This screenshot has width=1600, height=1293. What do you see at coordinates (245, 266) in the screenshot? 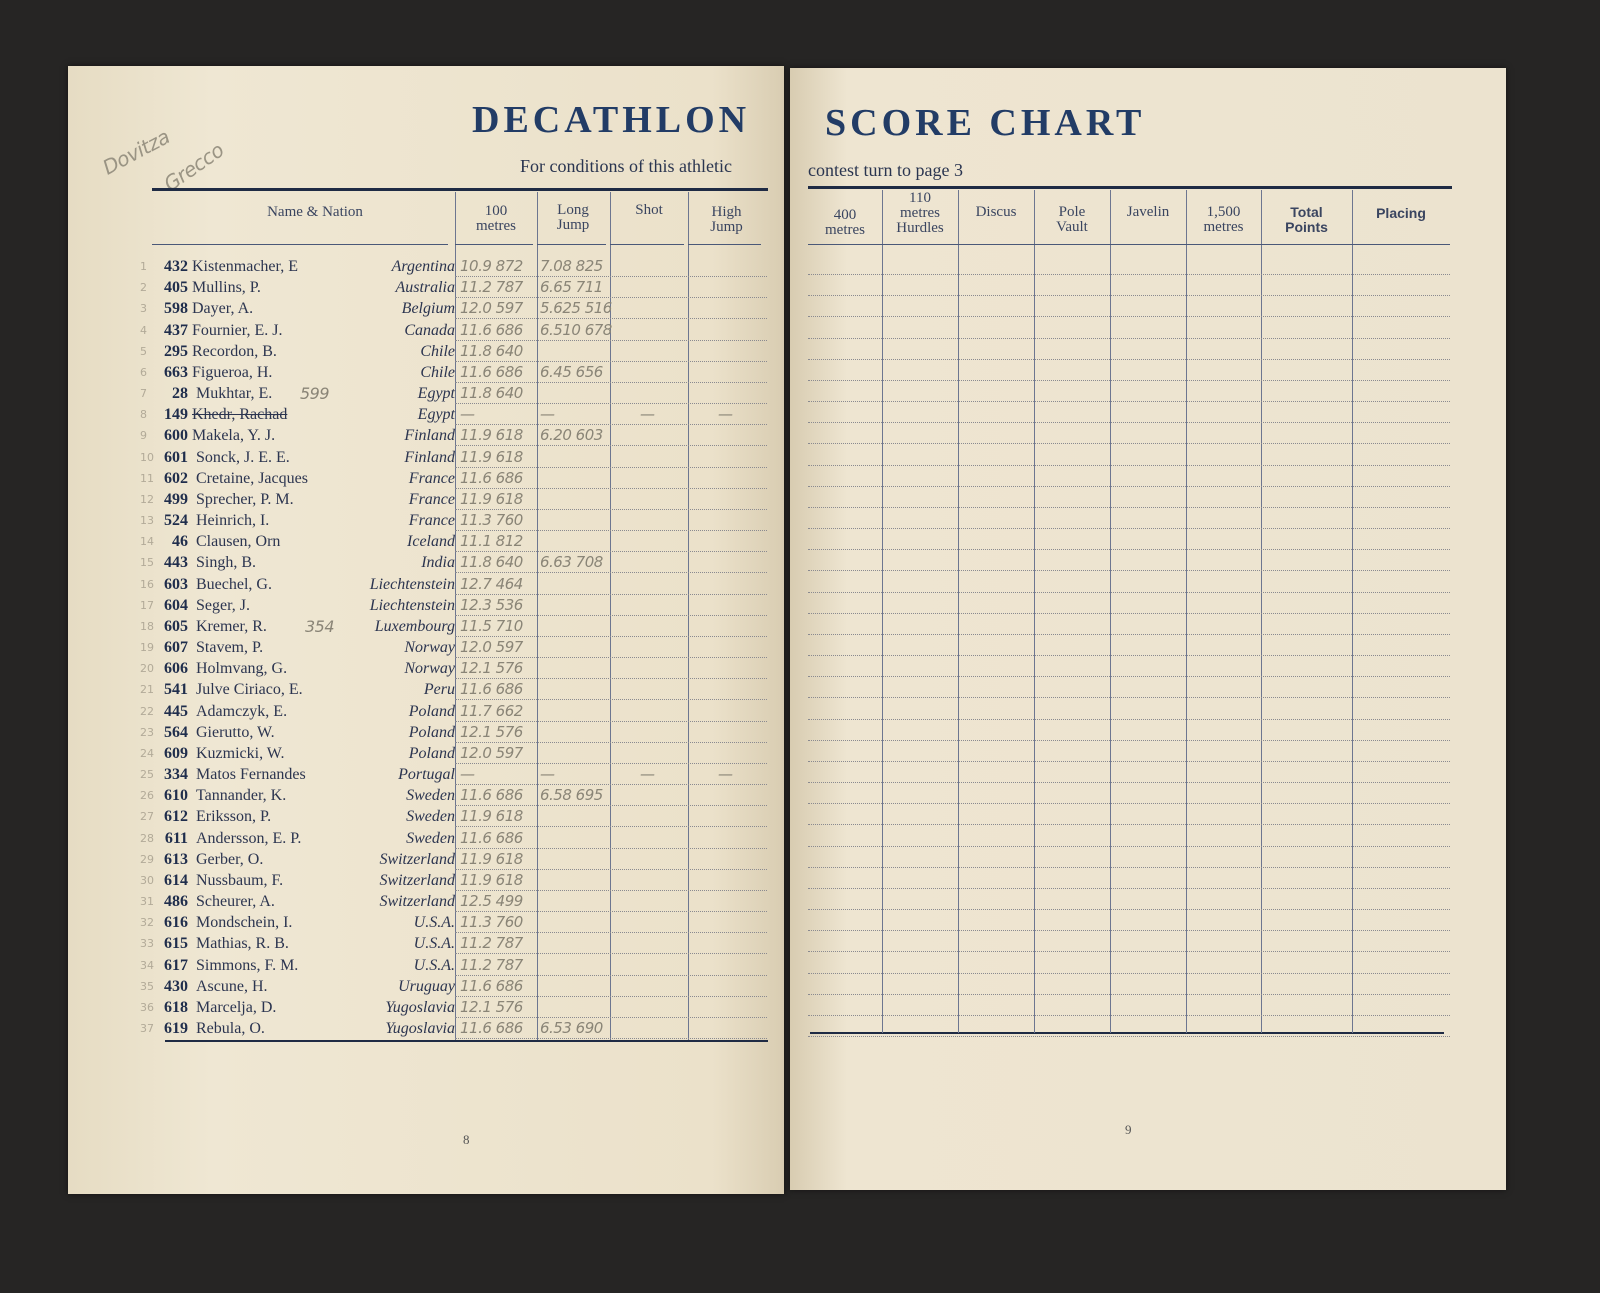
I see `competitor-name: Kistenmacher, E` at bounding box center [245, 266].